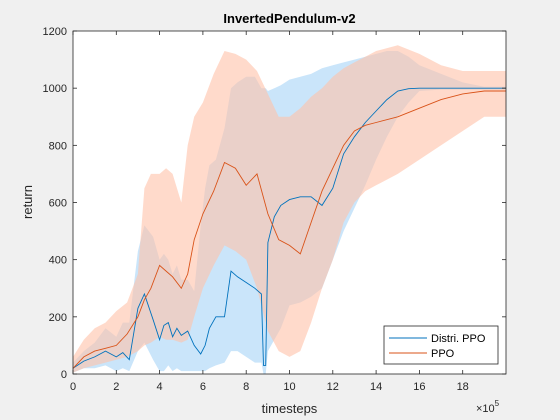 The height and width of the screenshot is (420, 560). Describe the element at coordinates (58, 318) in the screenshot. I see `y-tick-label: 200` at that location.